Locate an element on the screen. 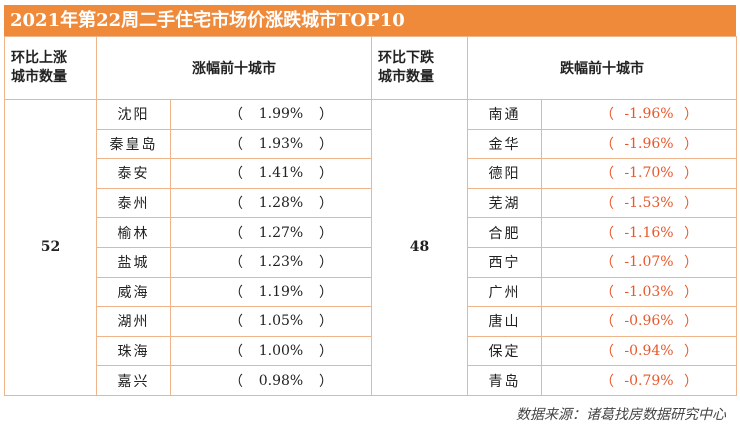 Image resolution: width=740 pixels, height=424 pixels. up-count-header: 环比上涨 城市数量 is located at coordinates (50, 68).